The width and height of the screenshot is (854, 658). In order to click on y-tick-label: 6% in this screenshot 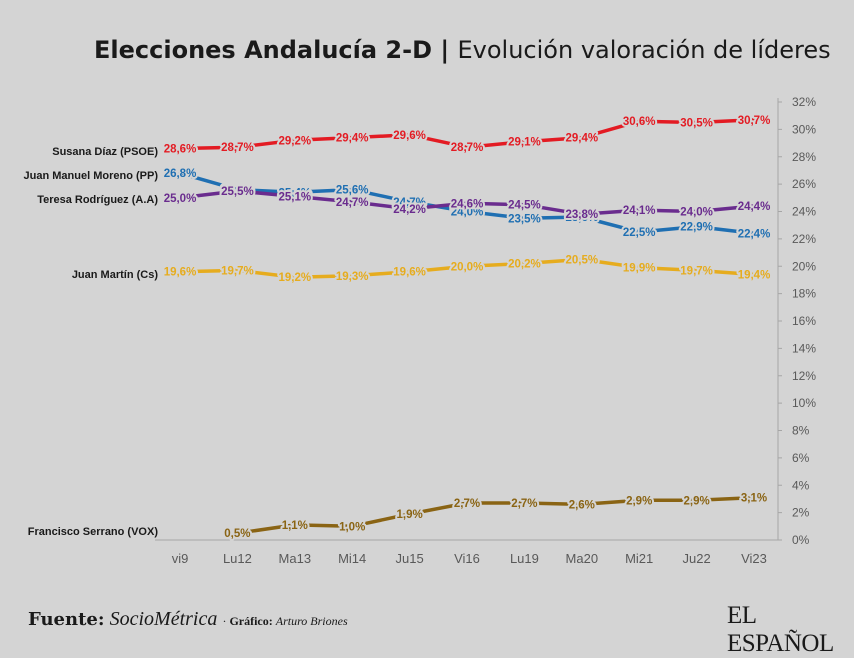, I will do `click(801, 458)`.